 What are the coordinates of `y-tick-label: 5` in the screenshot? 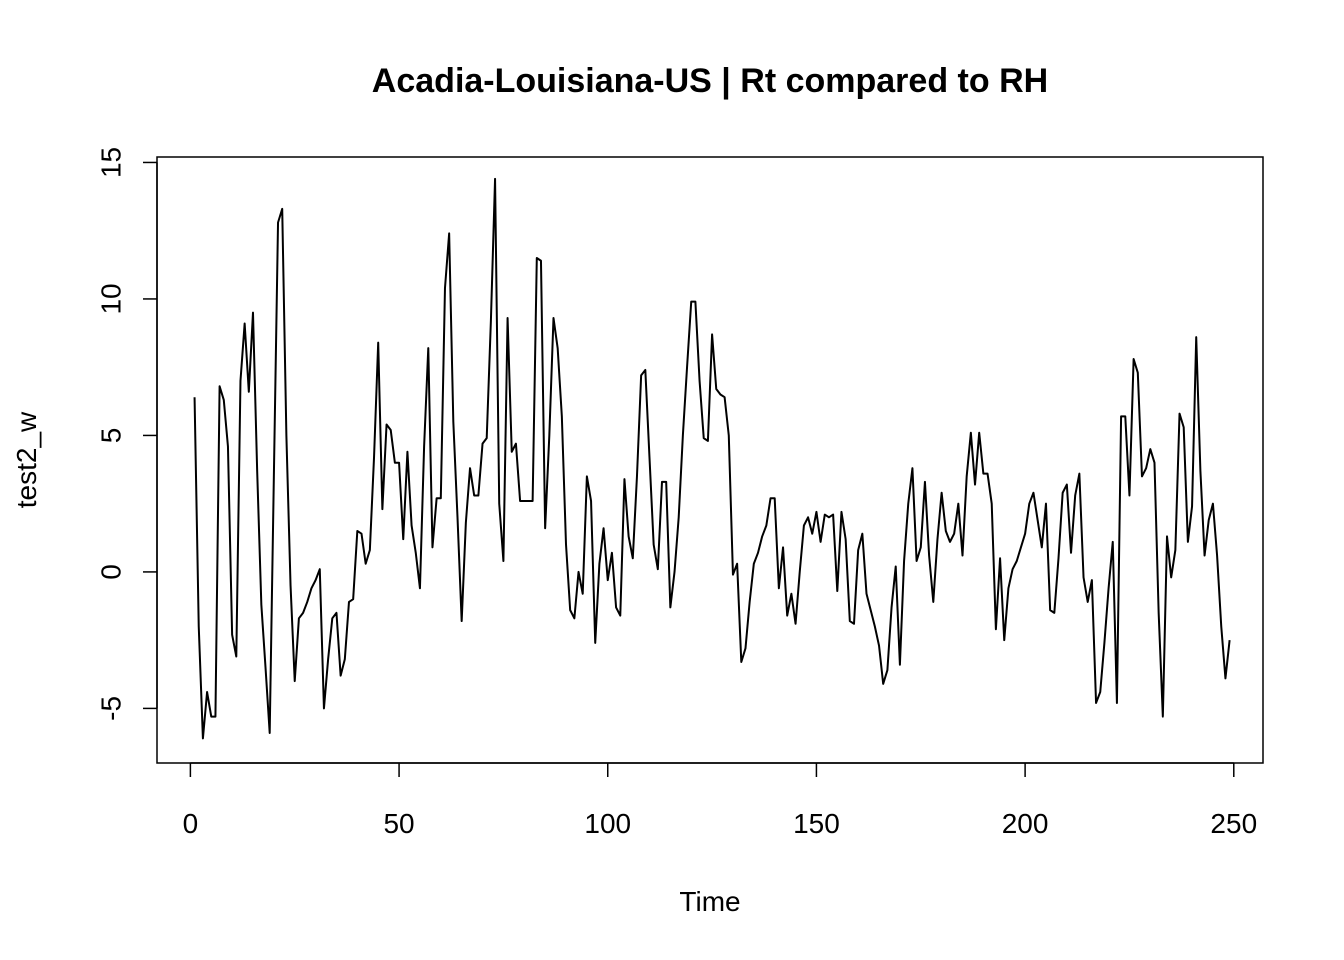 It's located at (111, 436).